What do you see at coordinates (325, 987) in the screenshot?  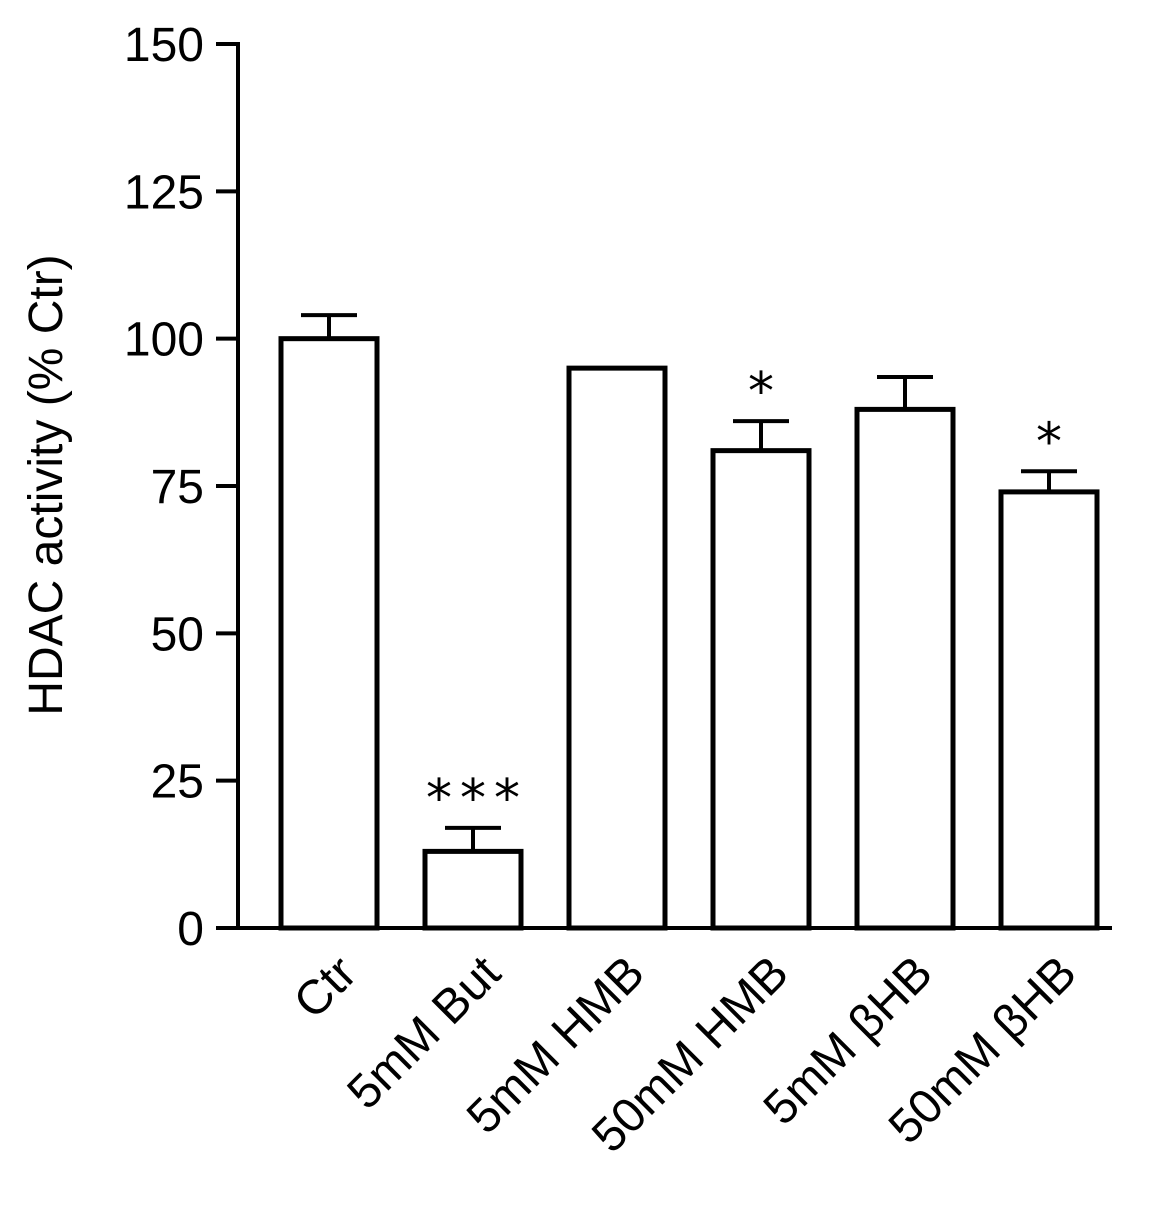 I see `category-label: Ctr` at bounding box center [325, 987].